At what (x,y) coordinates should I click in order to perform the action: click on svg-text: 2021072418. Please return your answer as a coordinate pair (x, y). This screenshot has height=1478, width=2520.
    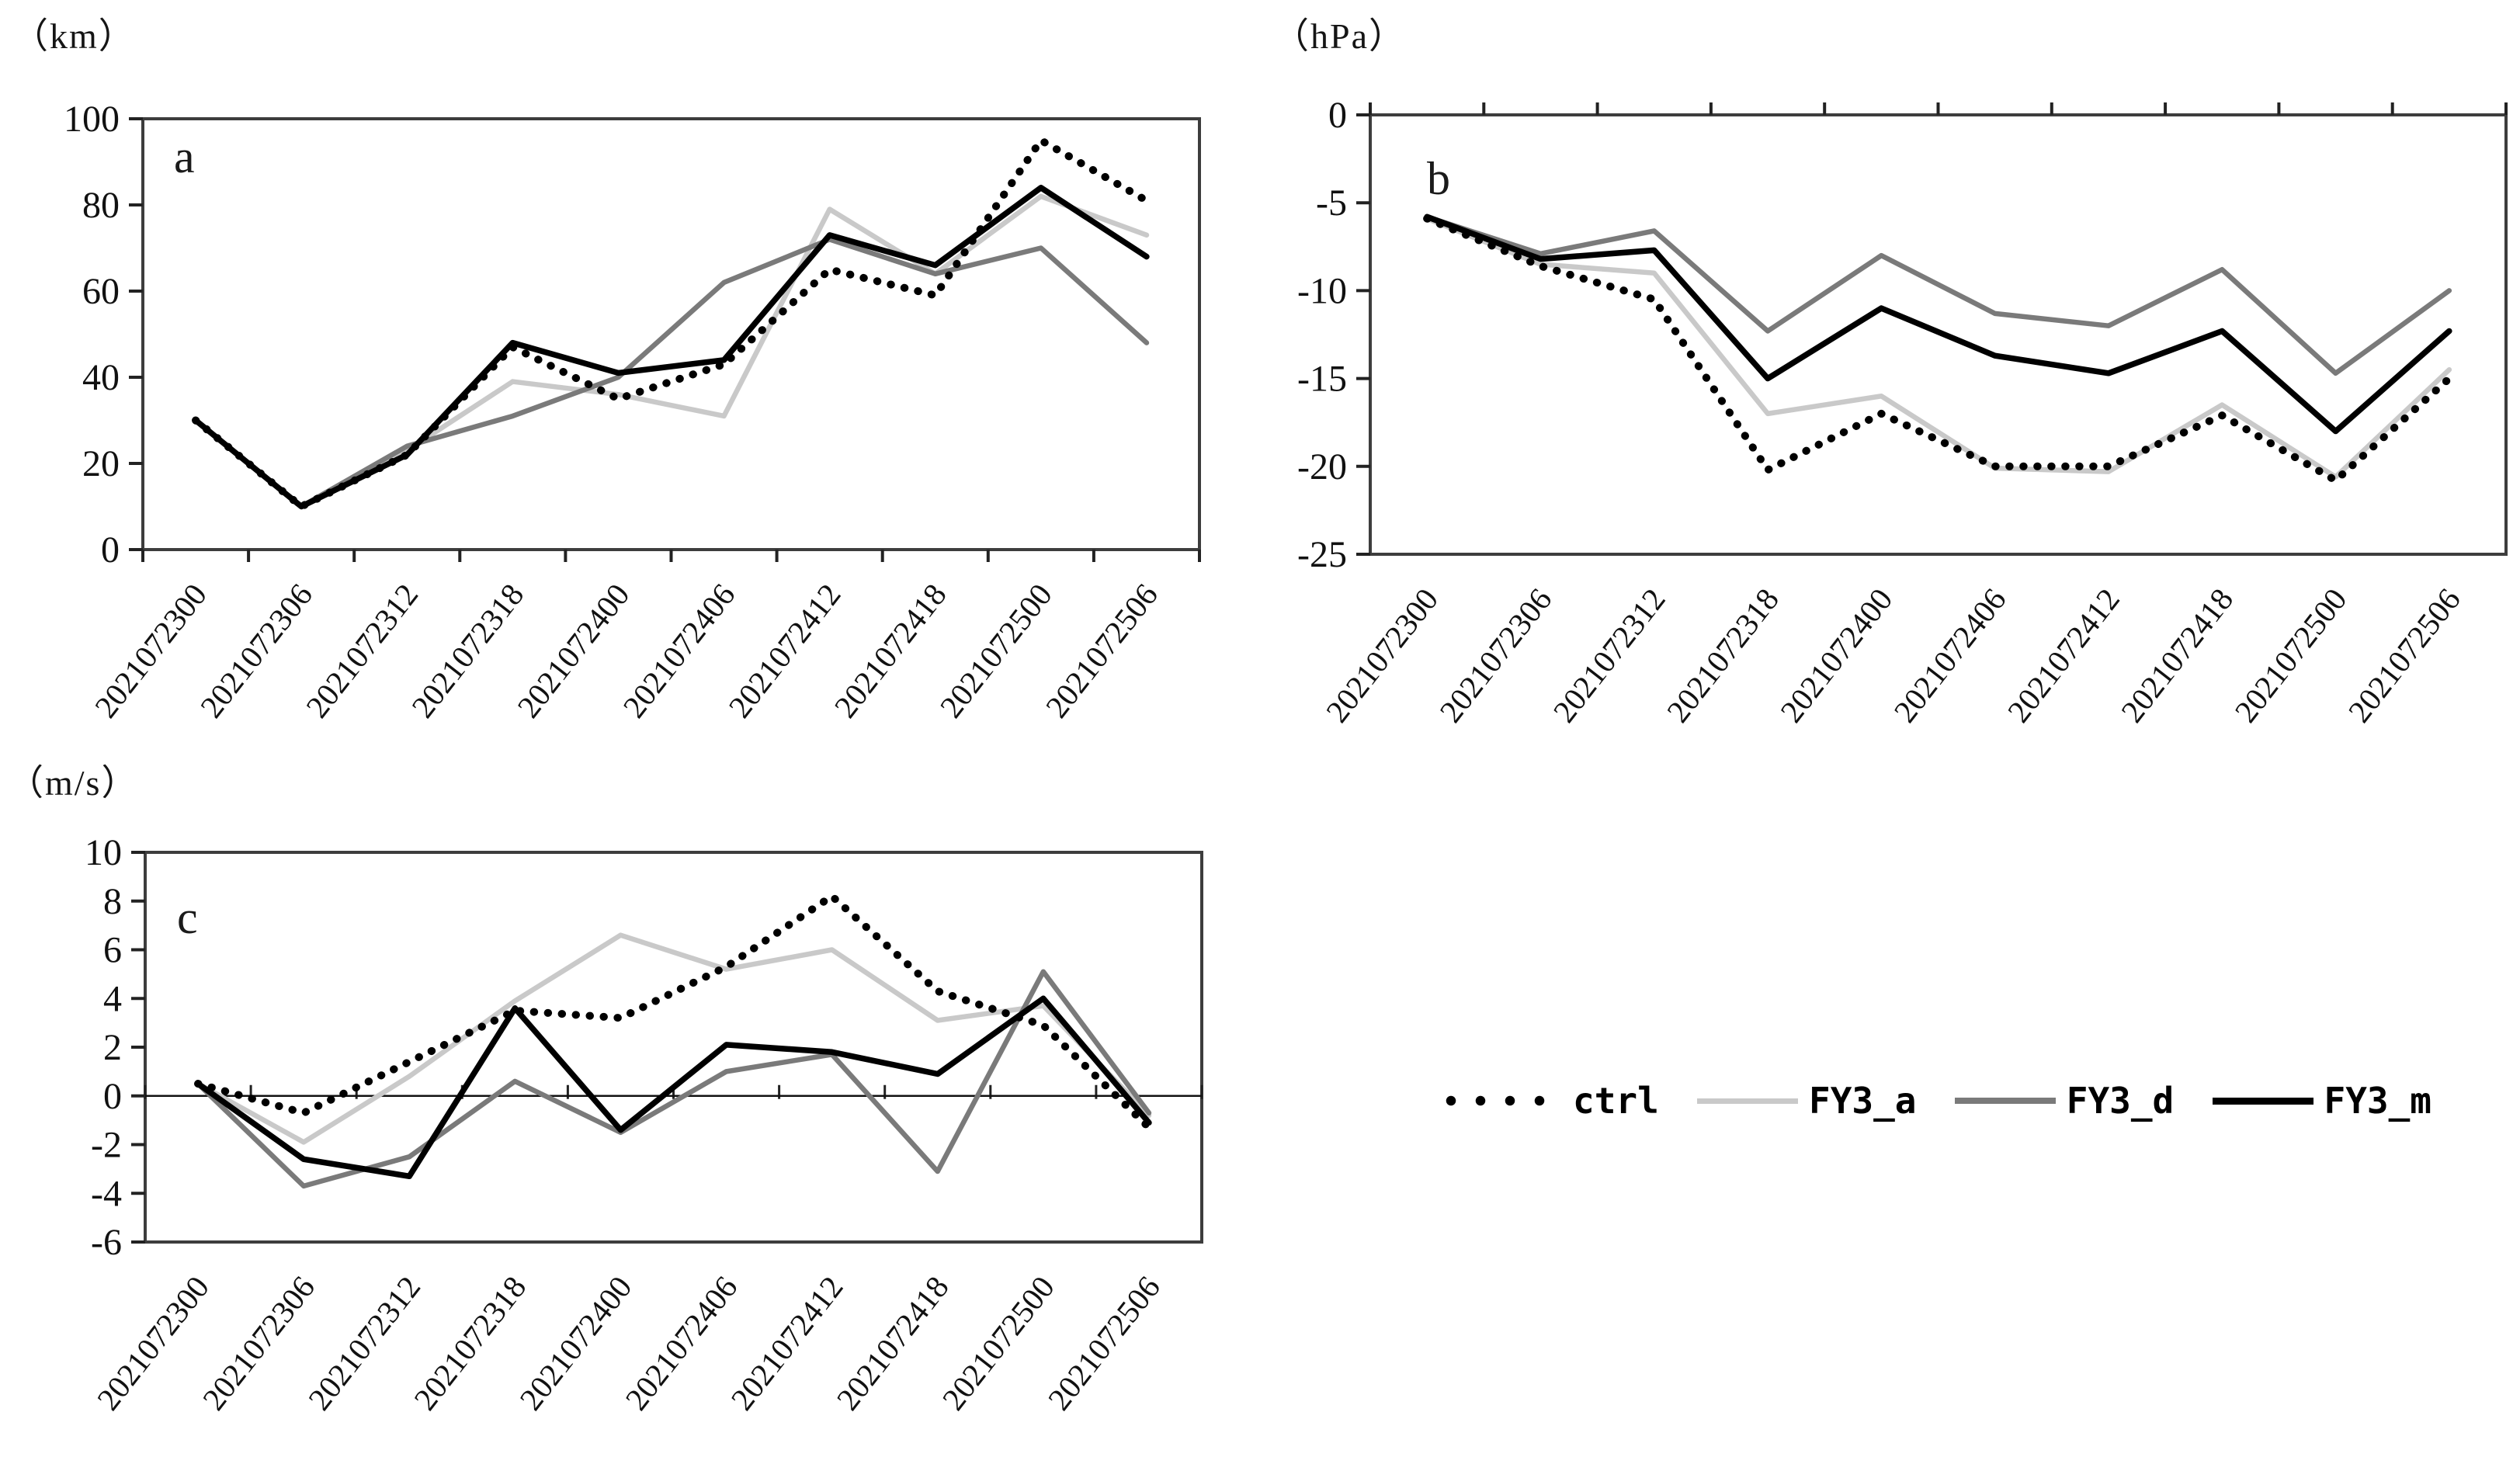
    Looking at the image, I should click on (2177, 655).